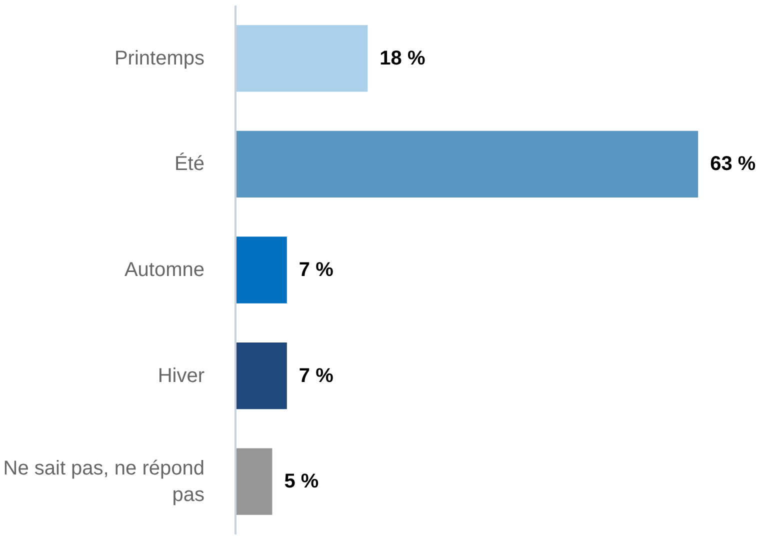  Describe the element at coordinates (164, 270) in the screenshot. I see `y-tick-label: Automne` at that location.